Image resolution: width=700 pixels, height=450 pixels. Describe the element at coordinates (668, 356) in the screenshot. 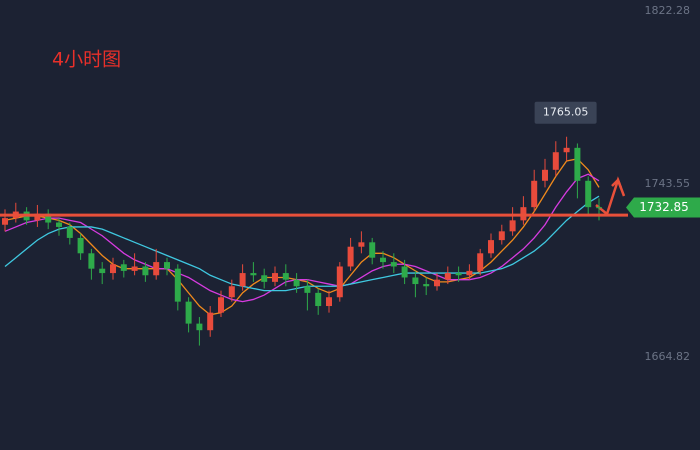

I see `y-tick-label: 1664.82` at that location.